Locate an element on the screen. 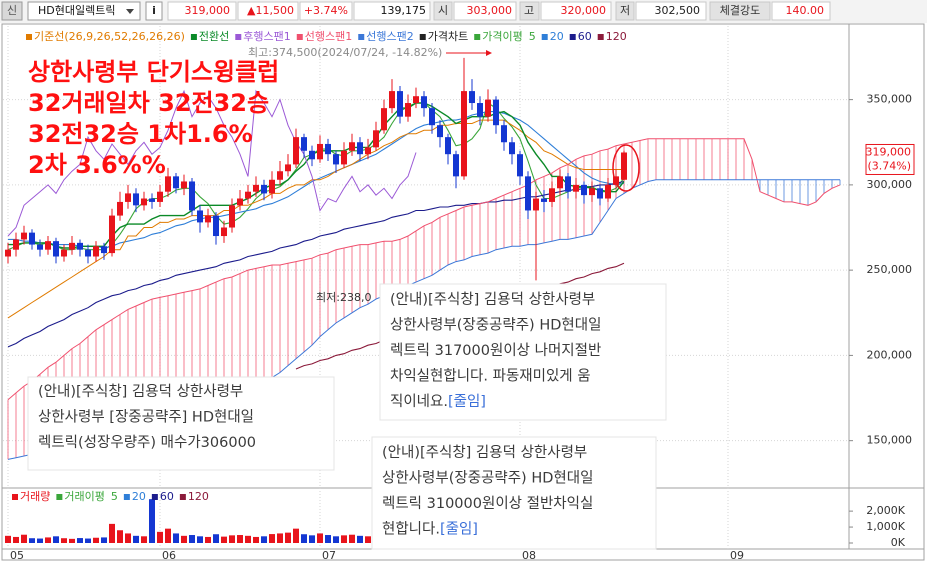 The width and height of the screenshot is (927, 562). legend-label: 가격차트 is located at coordinates (448, 36).